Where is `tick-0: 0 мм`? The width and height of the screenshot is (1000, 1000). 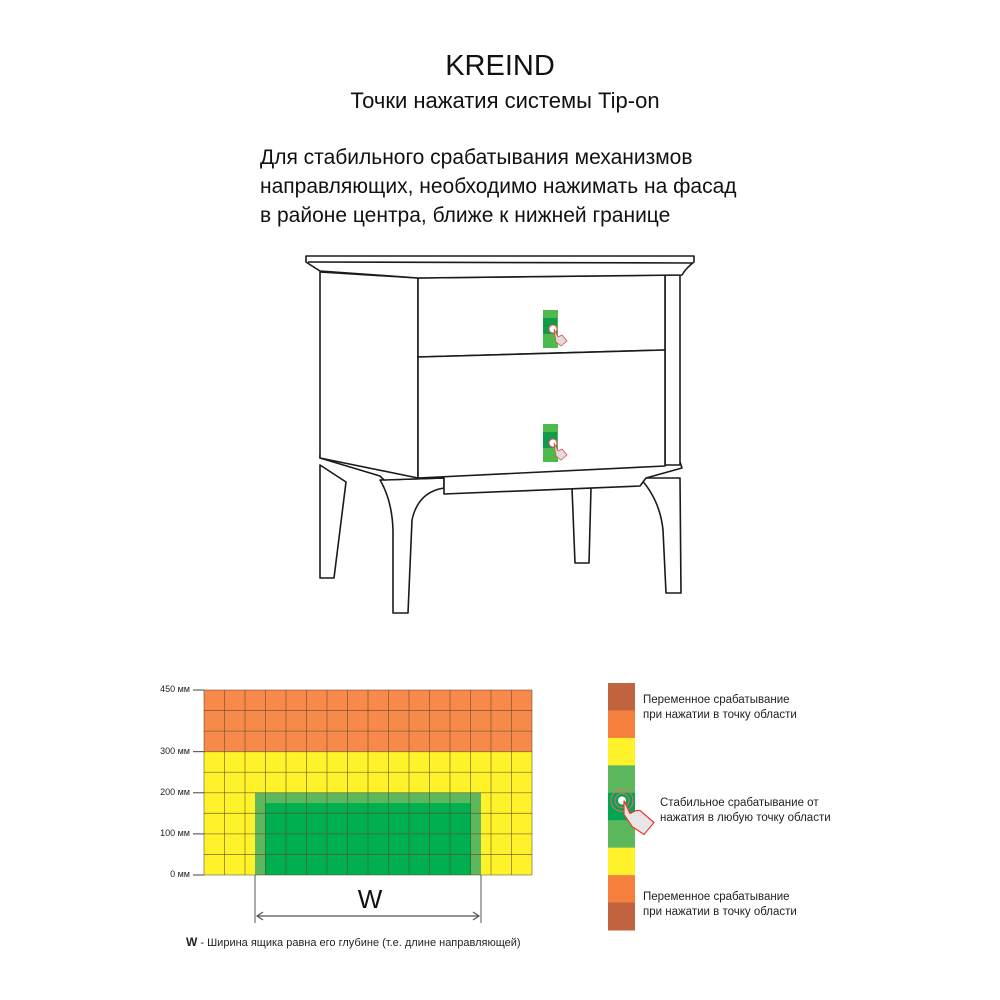
tick-0: 0 мм is located at coordinates (180, 874).